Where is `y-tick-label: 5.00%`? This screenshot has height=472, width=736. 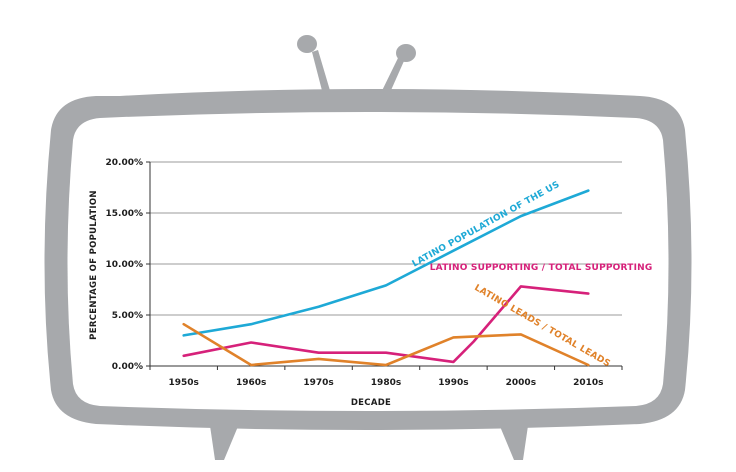 y-tick-label: 5.00% is located at coordinates (127, 316).